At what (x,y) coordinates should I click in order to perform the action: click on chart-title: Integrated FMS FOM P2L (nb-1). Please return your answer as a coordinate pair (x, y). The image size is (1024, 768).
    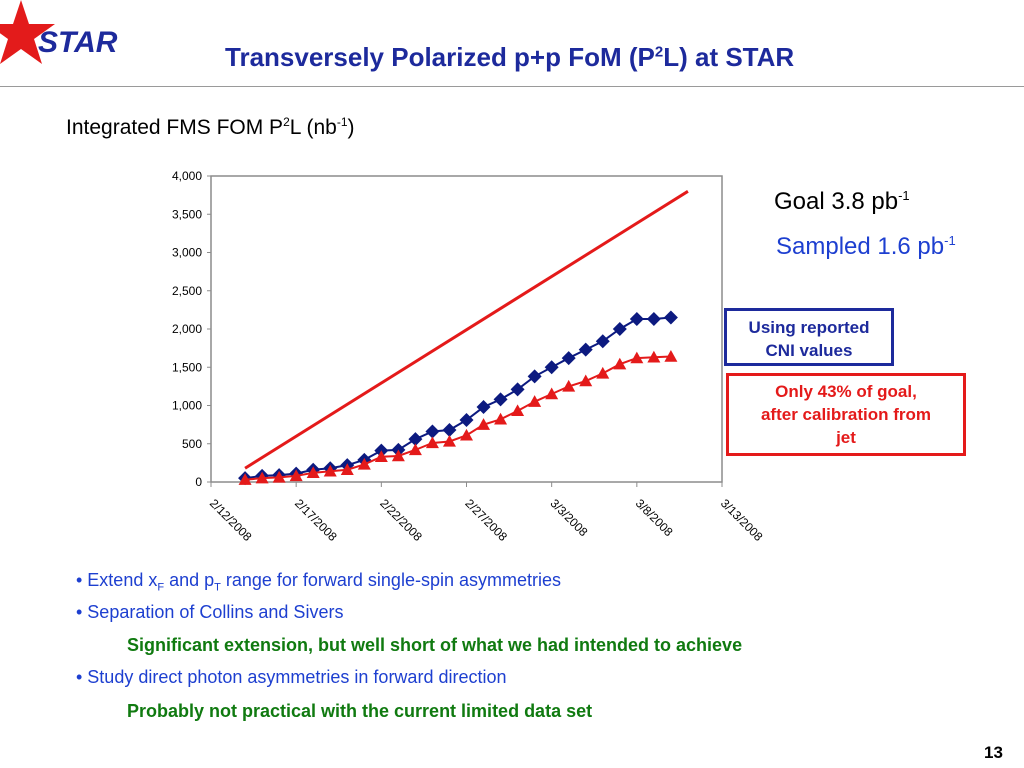
    Looking at the image, I should click on (210, 127).